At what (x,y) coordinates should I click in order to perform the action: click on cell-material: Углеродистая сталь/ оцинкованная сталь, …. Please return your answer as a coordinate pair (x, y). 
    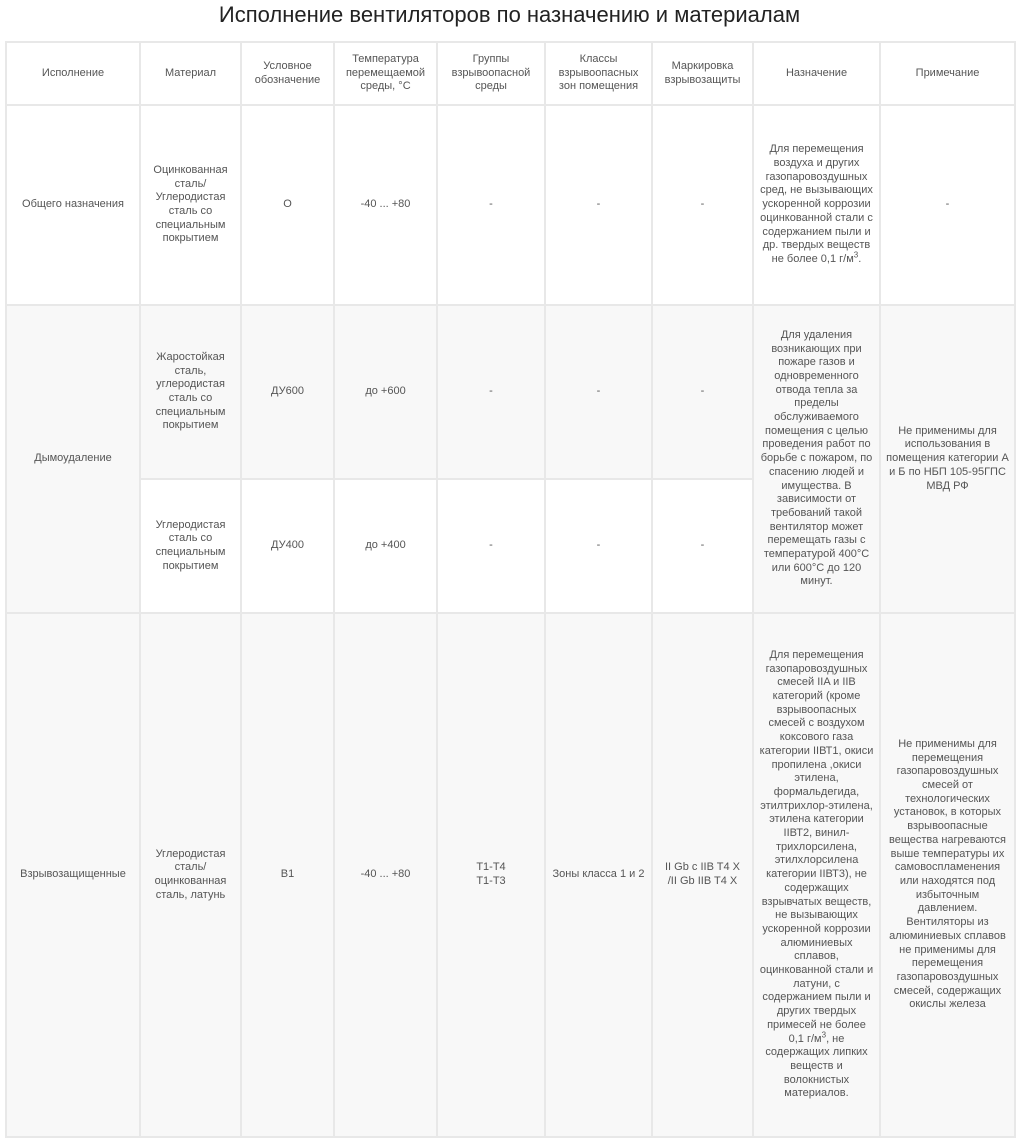
    Looking at the image, I should click on (190, 875).